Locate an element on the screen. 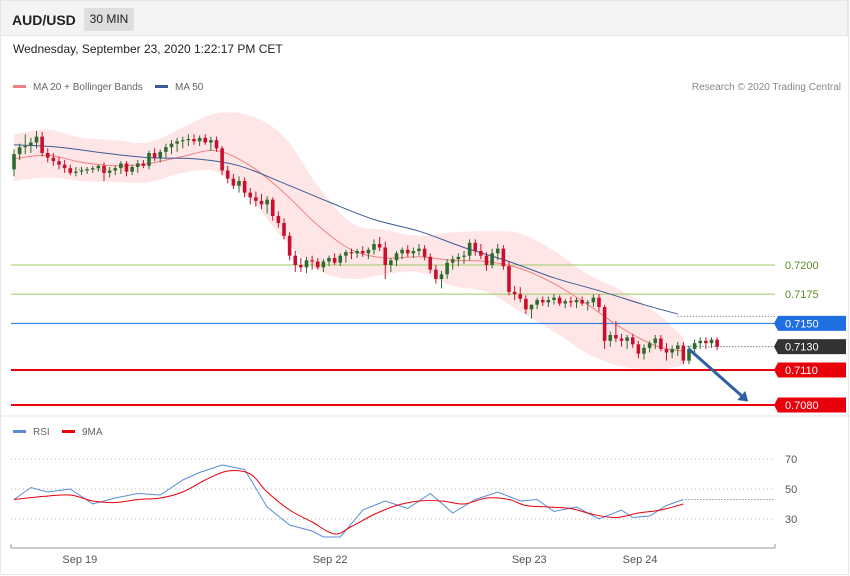 The width and height of the screenshot is (850, 576). level-label-0.7130: 0.7130 is located at coordinates (802, 348).